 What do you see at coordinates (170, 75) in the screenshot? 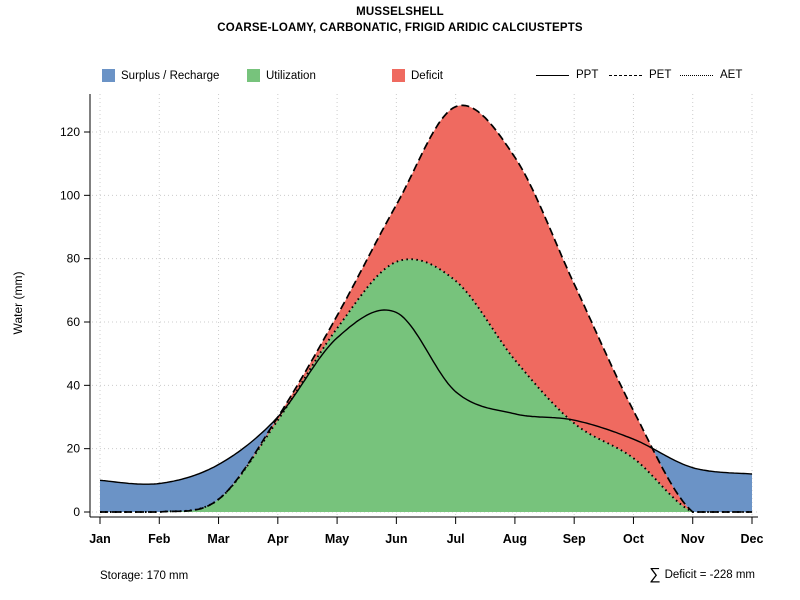
I see `legend-label-surplus: Surplus / Recharge` at bounding box center [170, 75].